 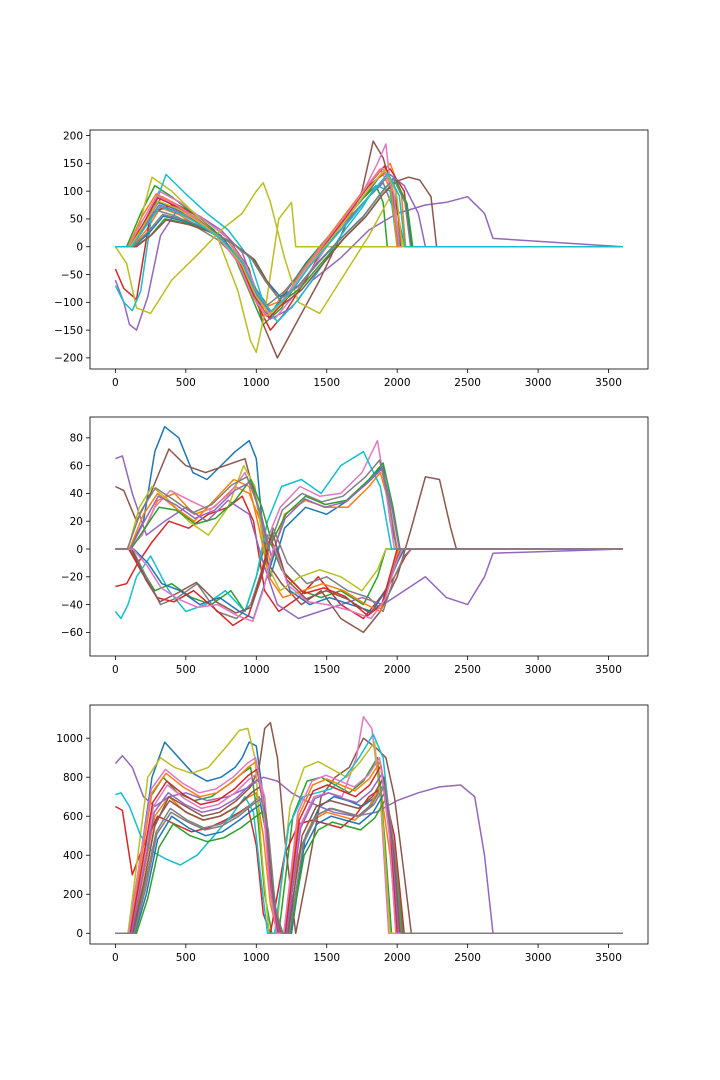 What do you see at coordinates (76, 439) in the screenshot?
I see `y-tick-label: 80` at bounding box center [76, 439].